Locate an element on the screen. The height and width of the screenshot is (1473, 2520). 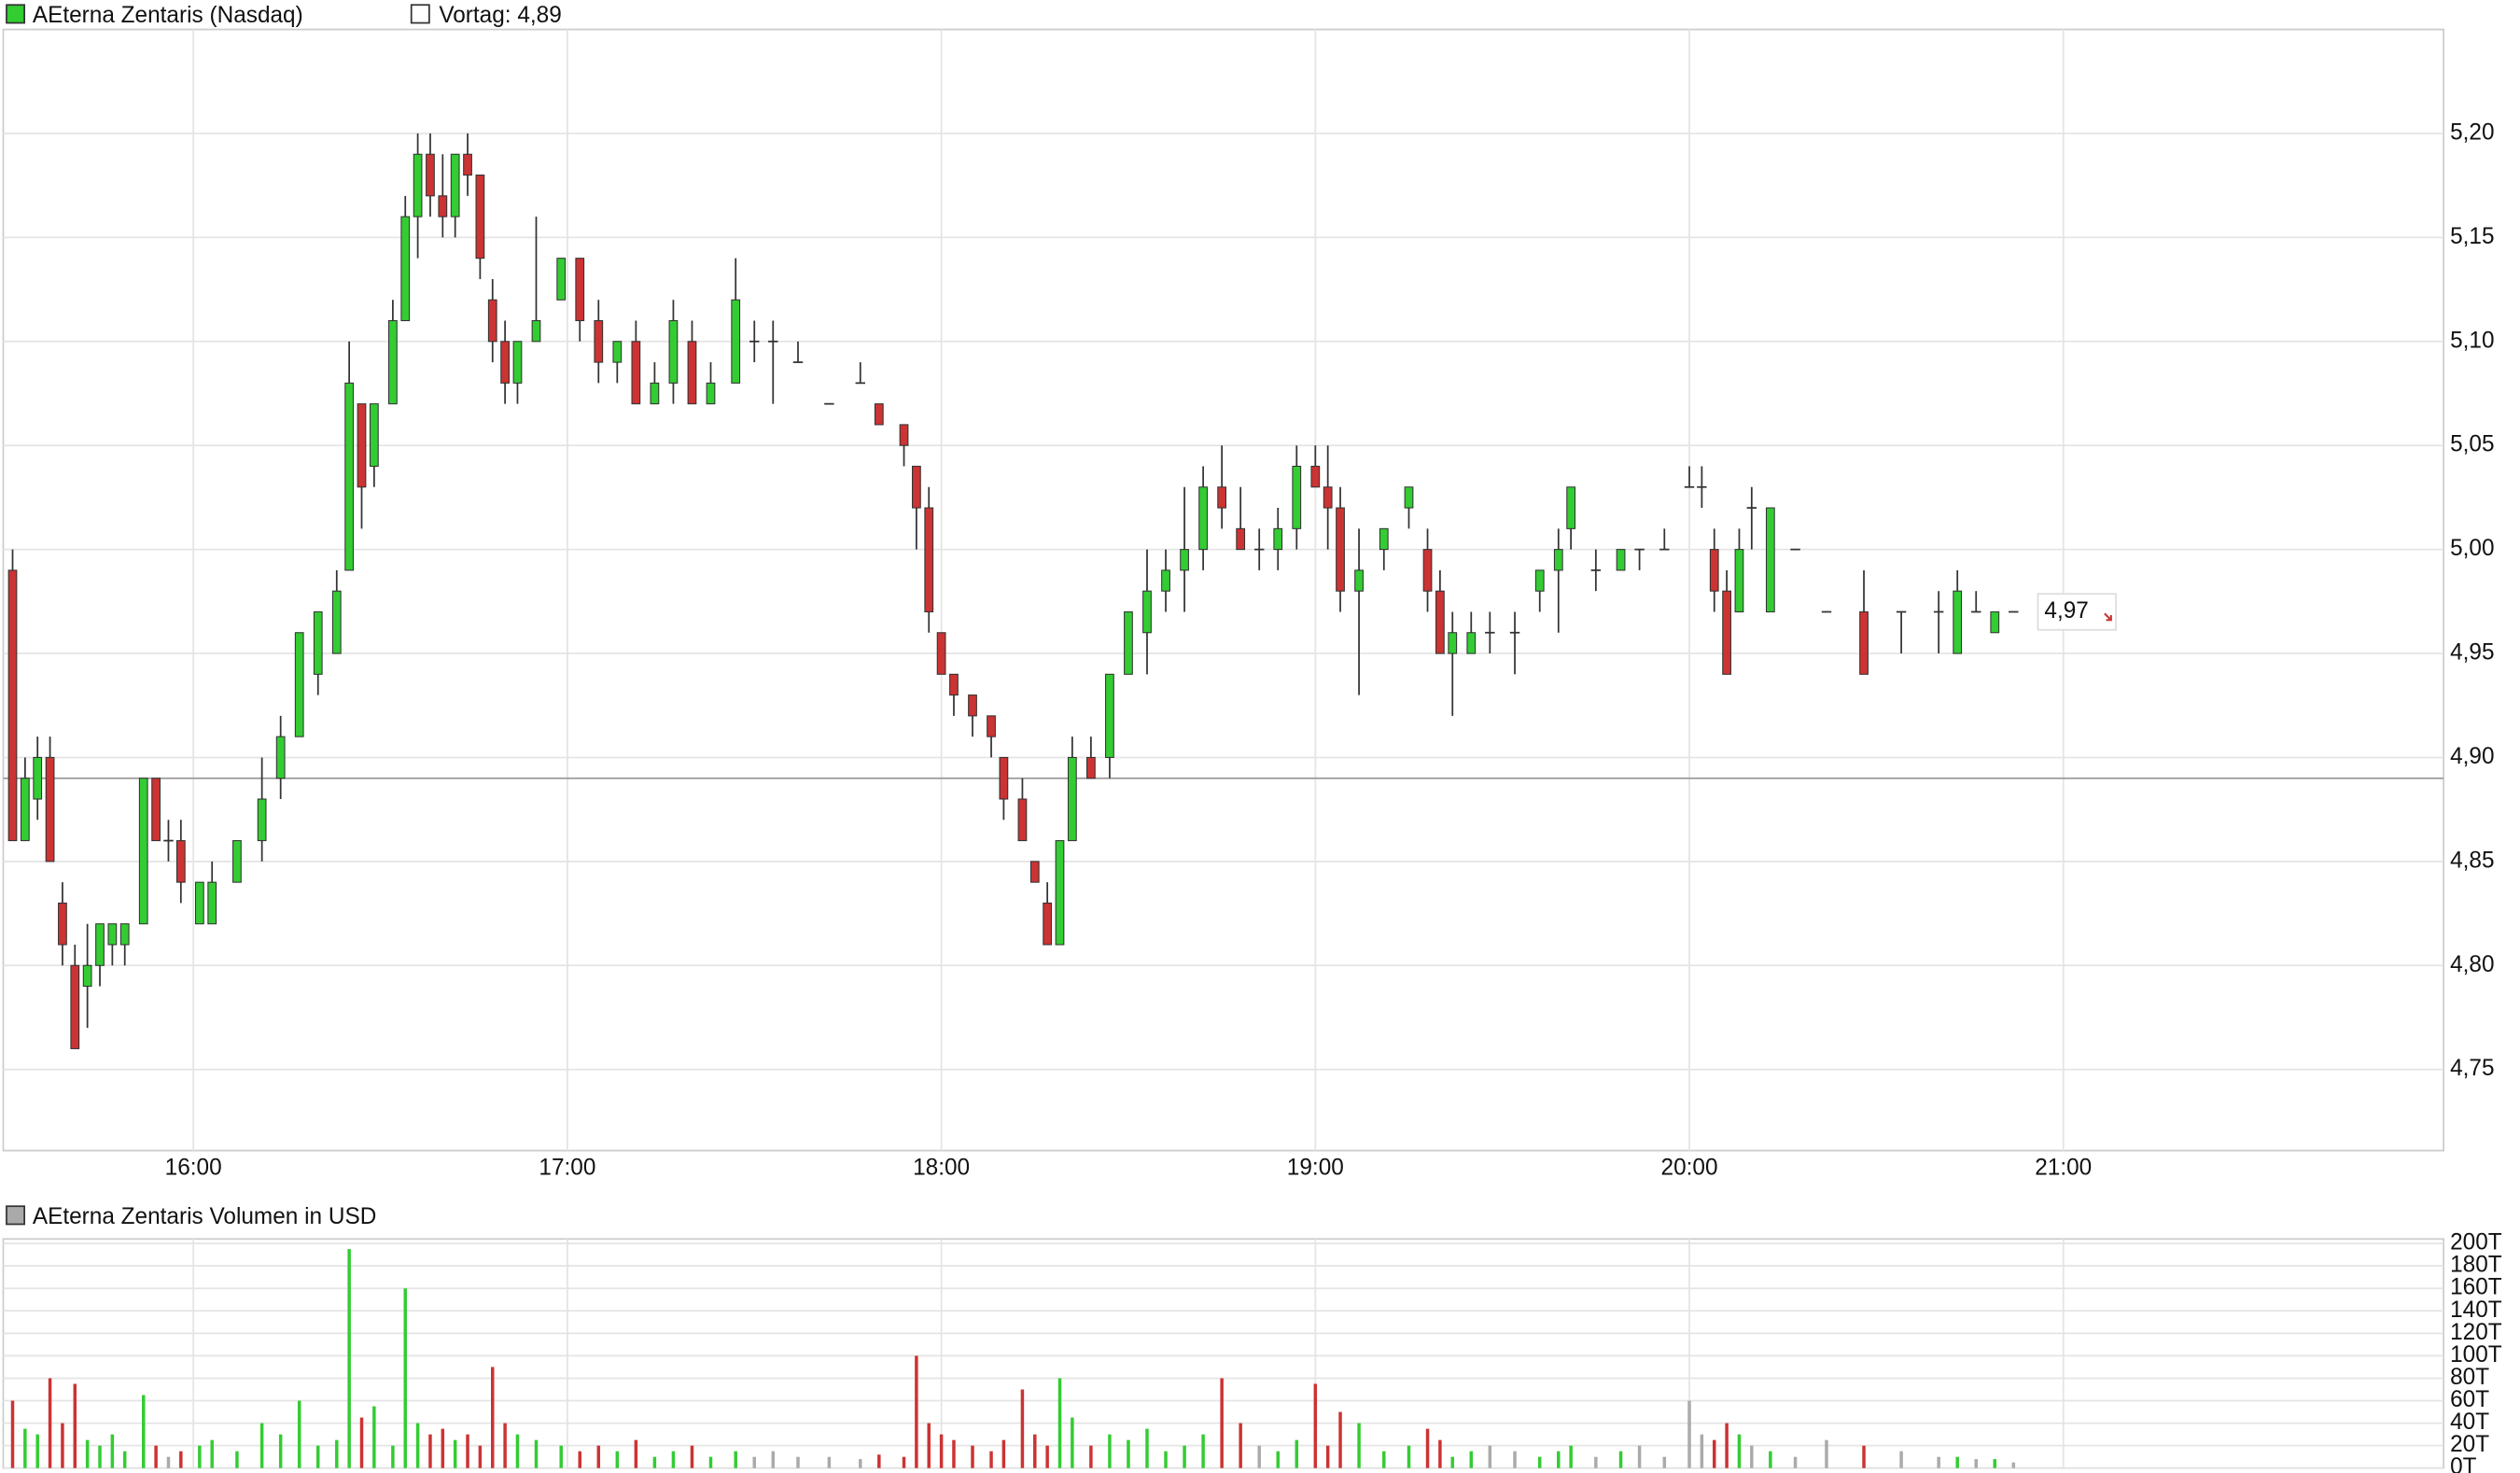
y-tick-label: 4,90 is located at coordinates (2472, 756).